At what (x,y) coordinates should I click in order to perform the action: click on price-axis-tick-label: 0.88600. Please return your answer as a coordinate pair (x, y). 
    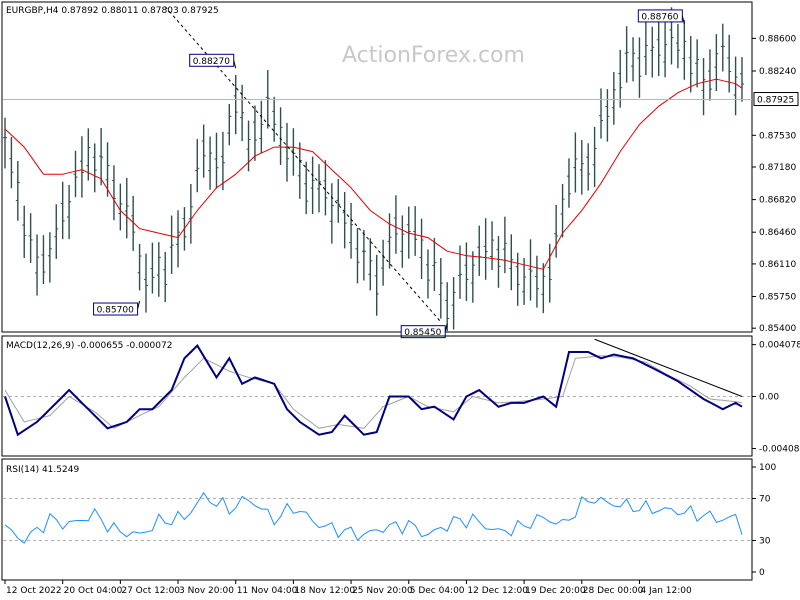
    Looking at the image, I should click on (777, 39).